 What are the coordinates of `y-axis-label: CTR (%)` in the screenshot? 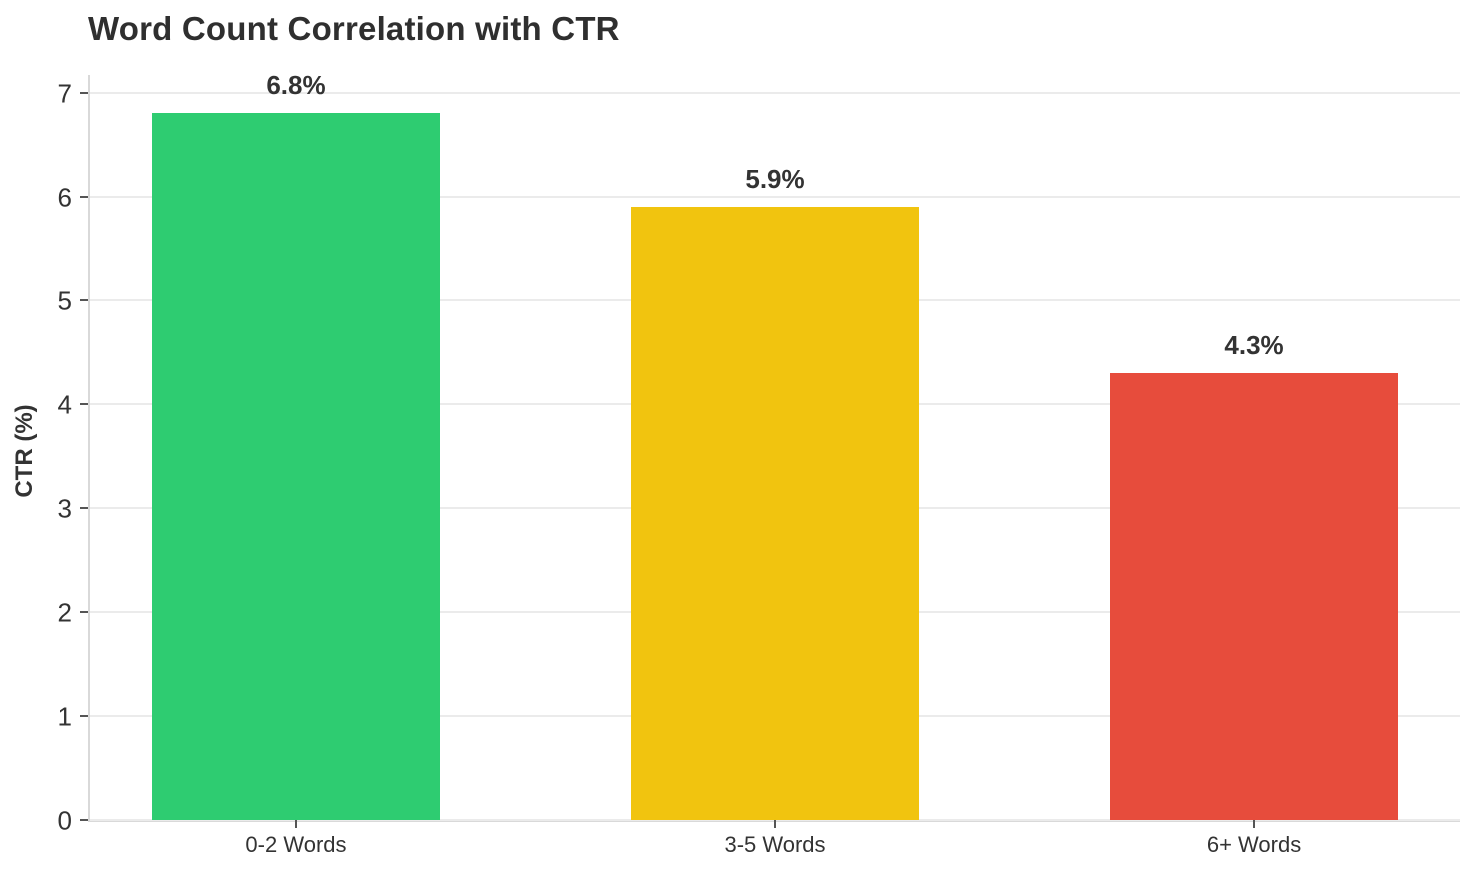 It's located at (24, 451).